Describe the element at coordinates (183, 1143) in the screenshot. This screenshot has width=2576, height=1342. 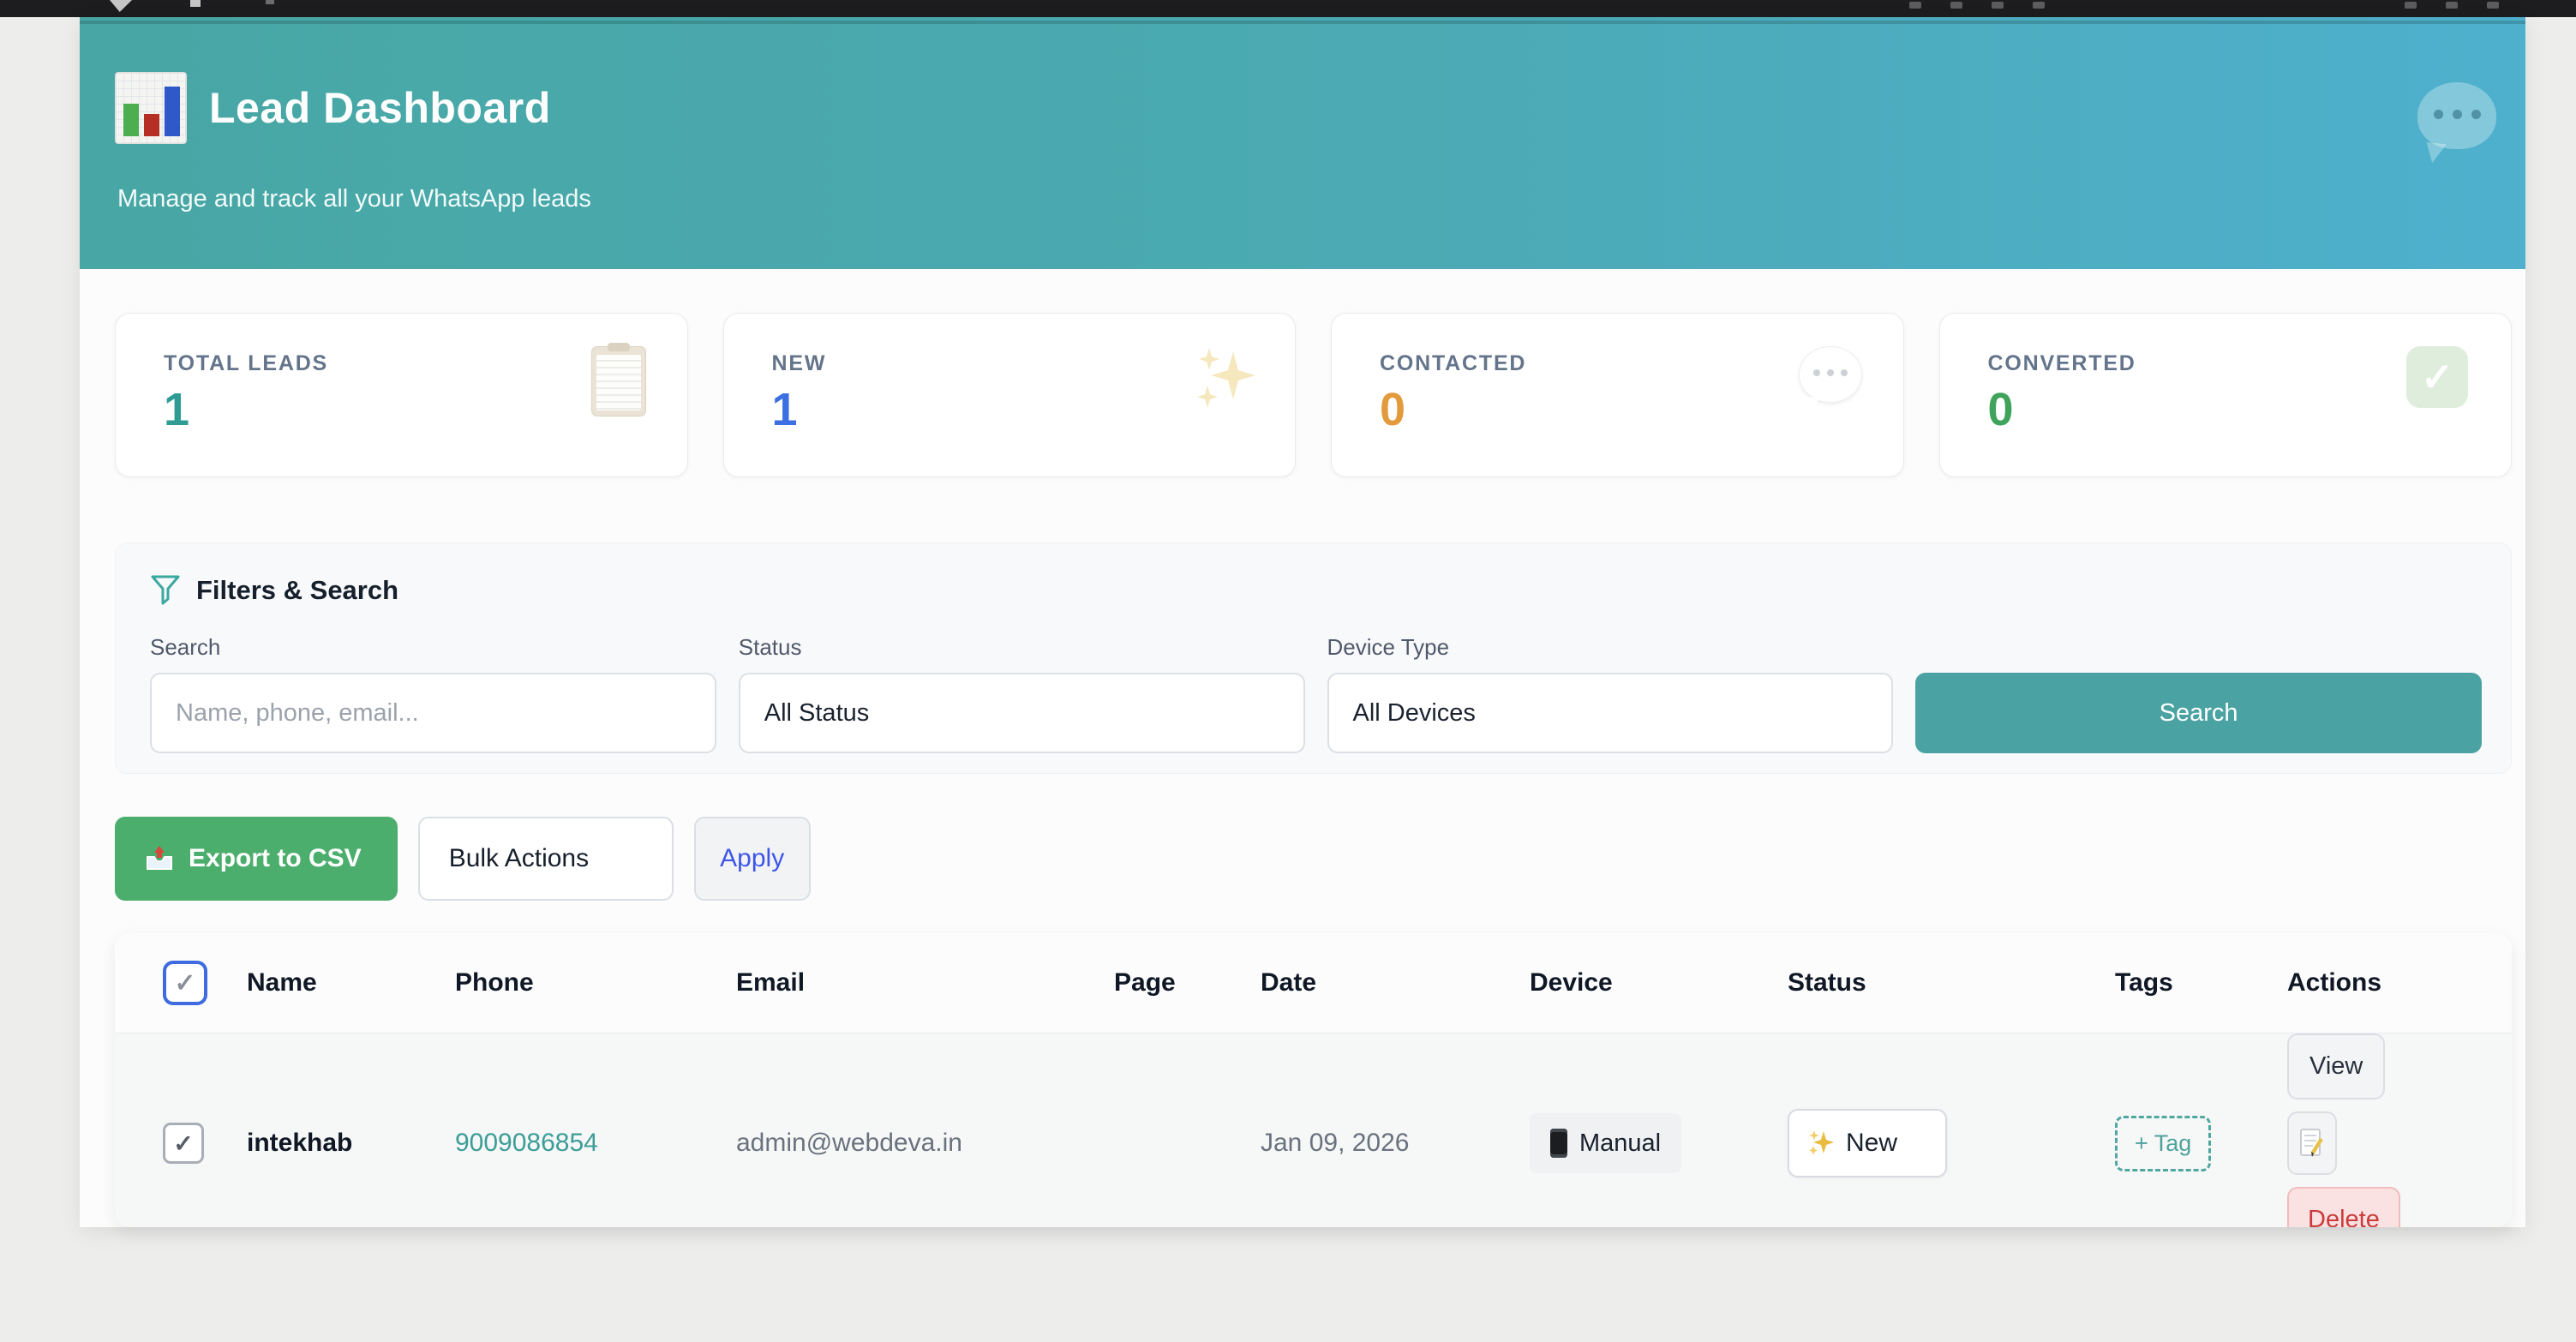
I see `row-checkbox` at that location.